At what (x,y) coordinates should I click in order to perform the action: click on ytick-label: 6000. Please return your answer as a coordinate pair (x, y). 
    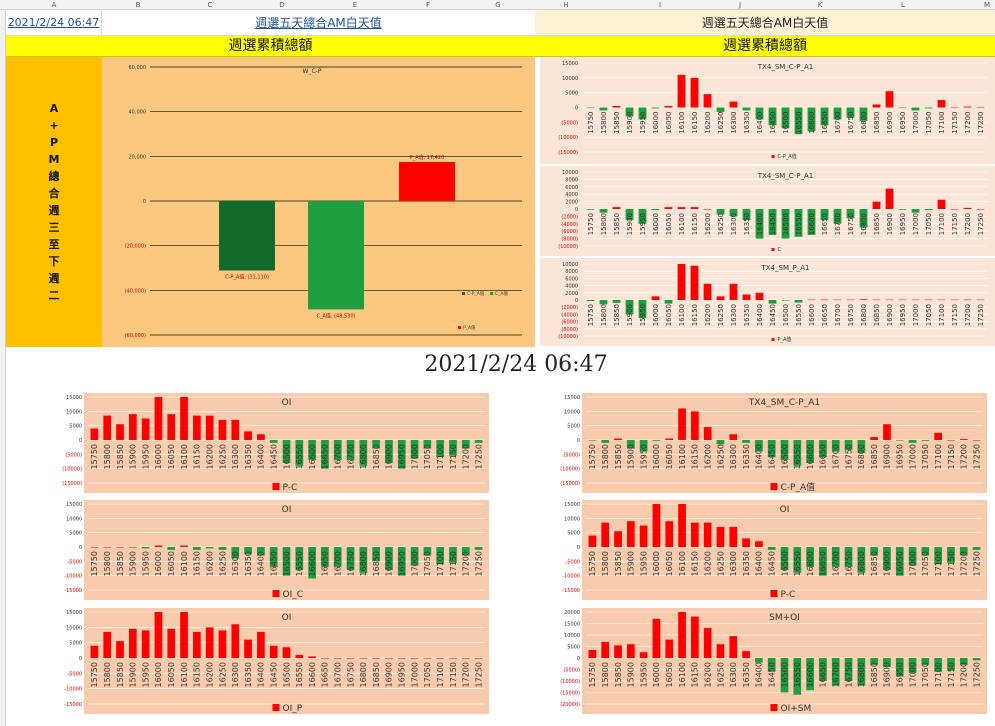
    Looking at the image, I should click on (571, 188).